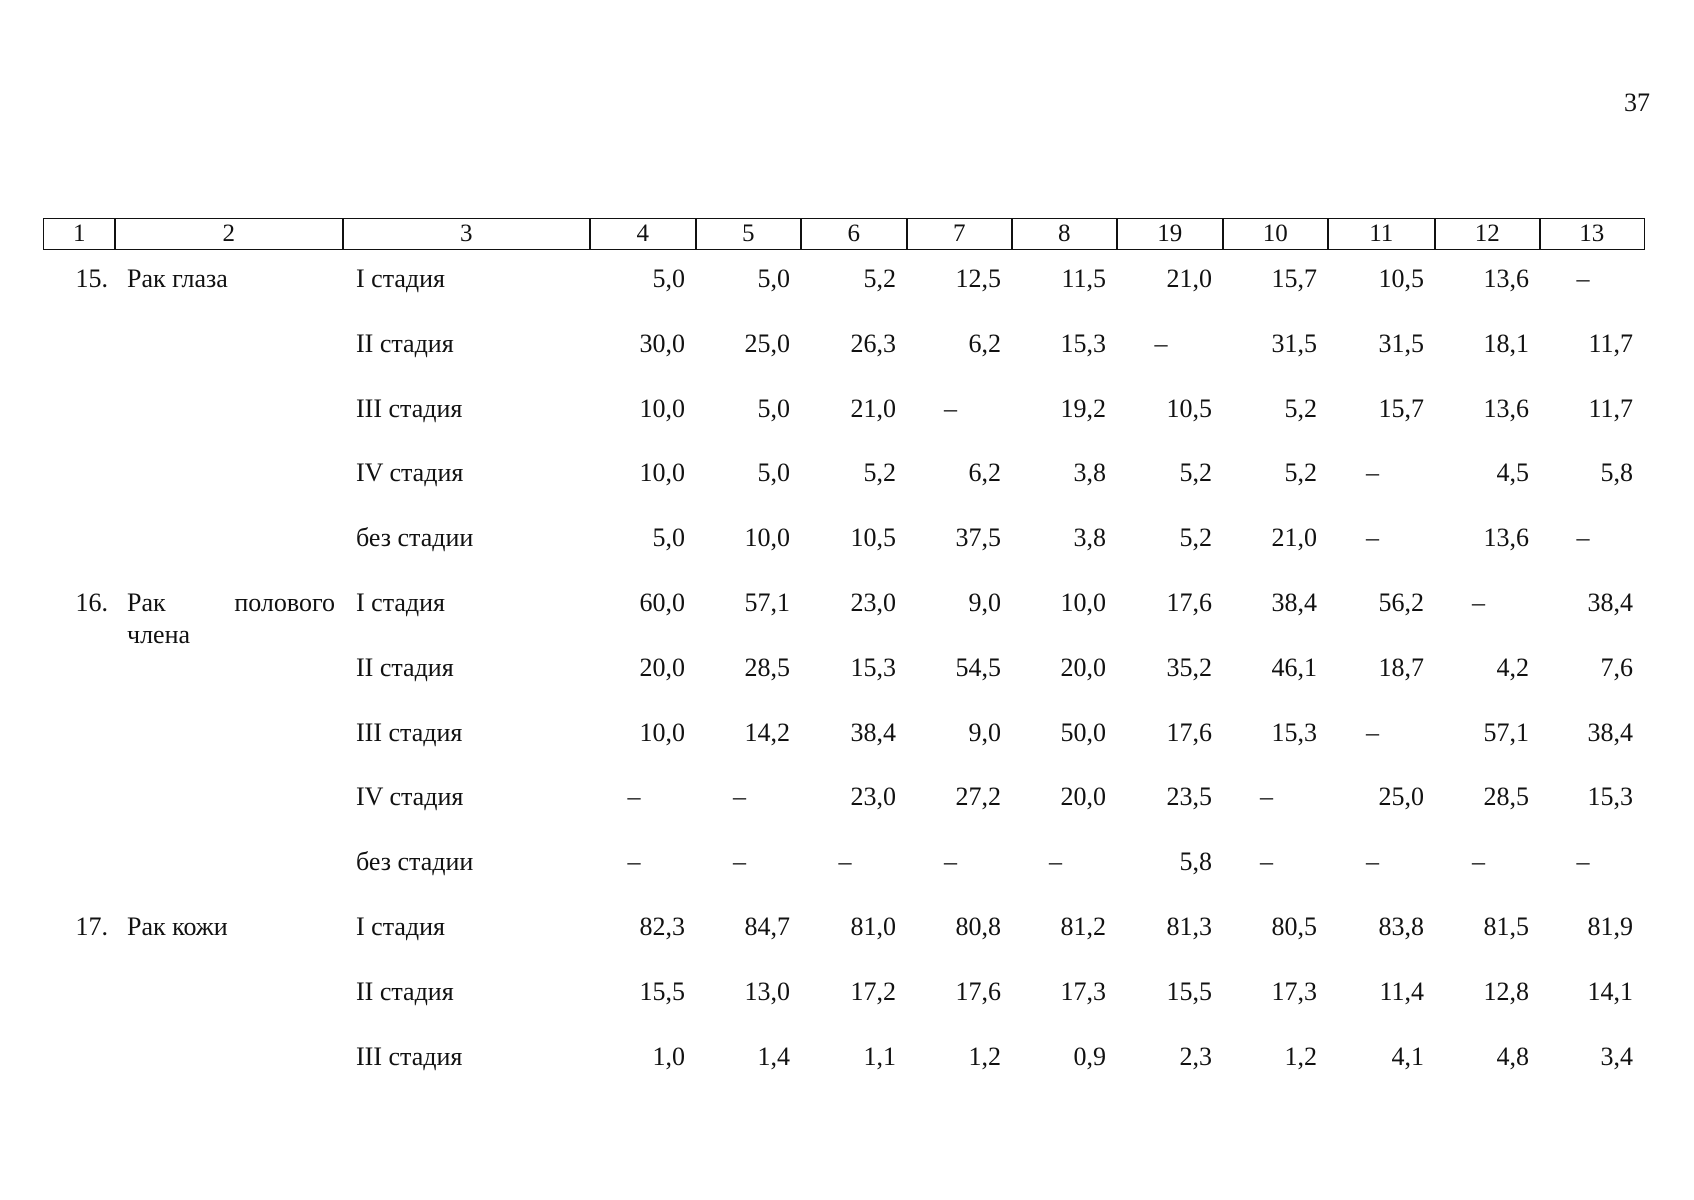  What do you see at coordinates (1189, 667) in the screenshot?
I see `cell: 35,2` at bounding box center [1189, 667].